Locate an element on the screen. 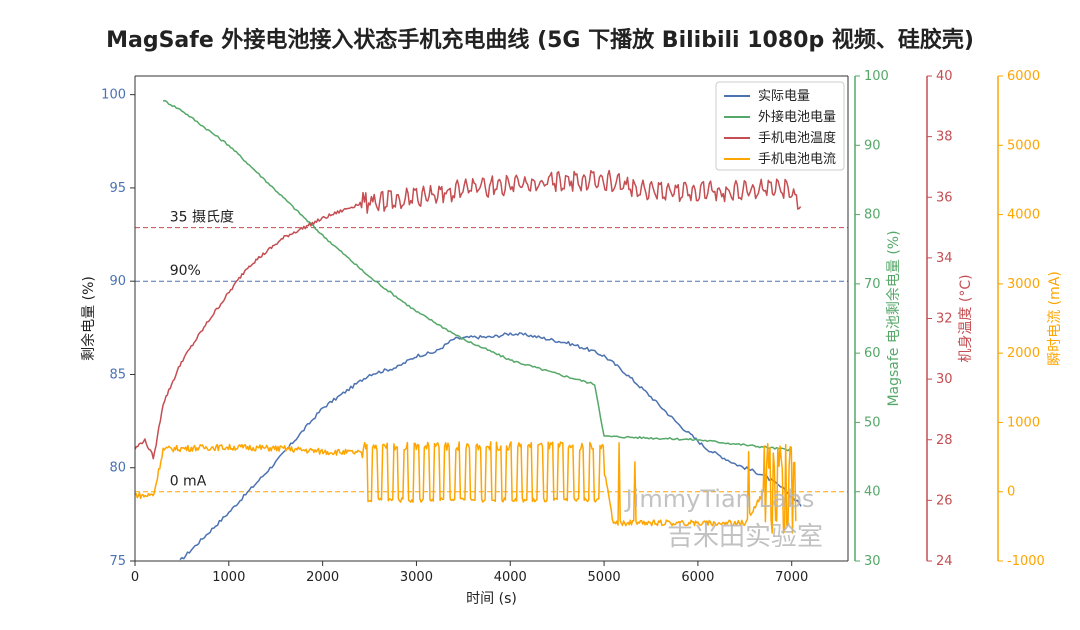  left-axis-label: 剩余电量 (%) is located at coordinates (88, 318).